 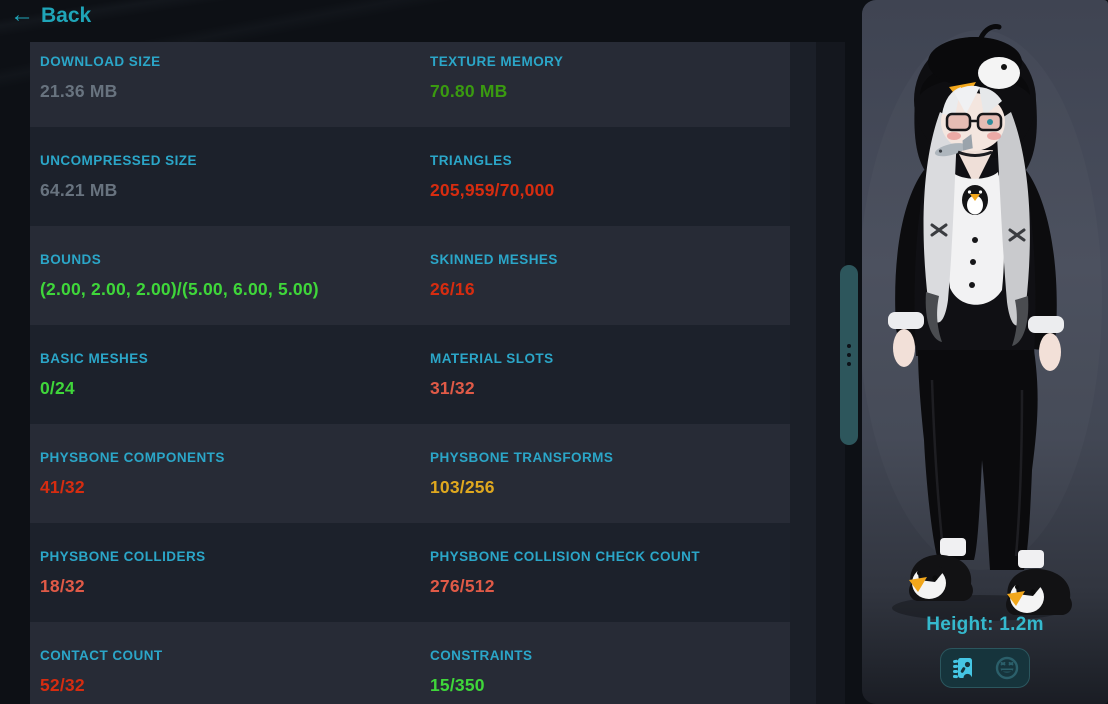 I want to click on back-button: ← Back, so click(x=51, y=14).